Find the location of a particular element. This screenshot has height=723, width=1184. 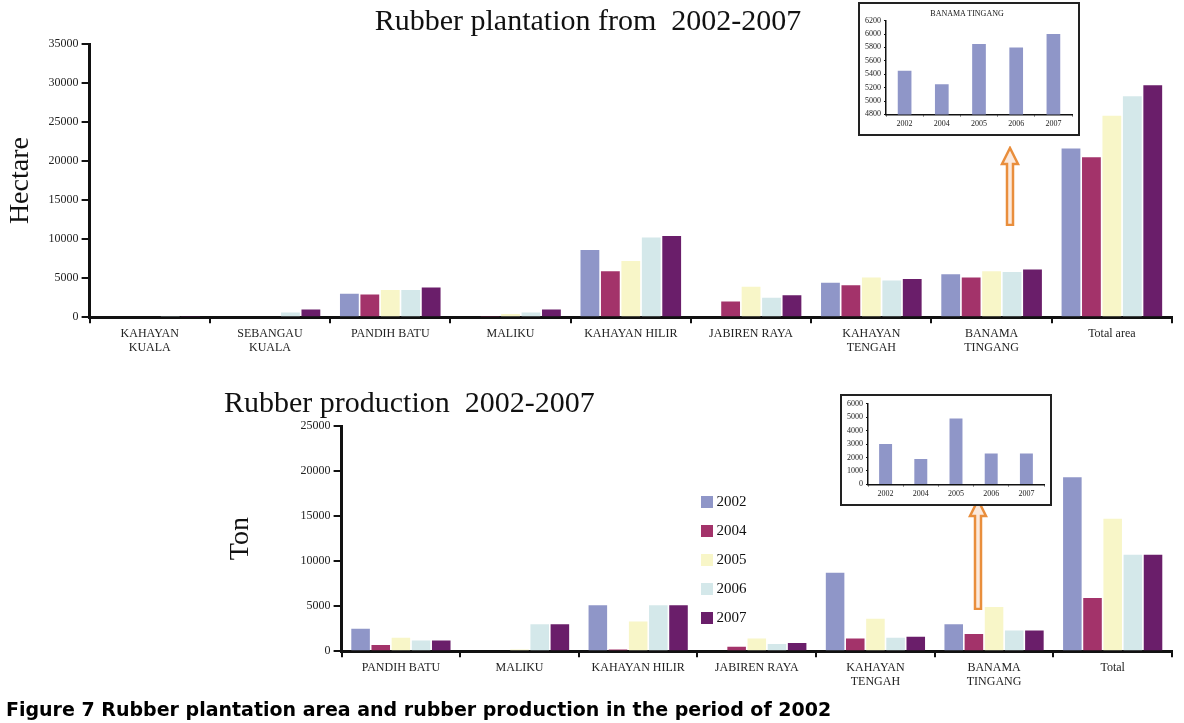

y-tick-label: 4000 is located at coordinates (855, 430).